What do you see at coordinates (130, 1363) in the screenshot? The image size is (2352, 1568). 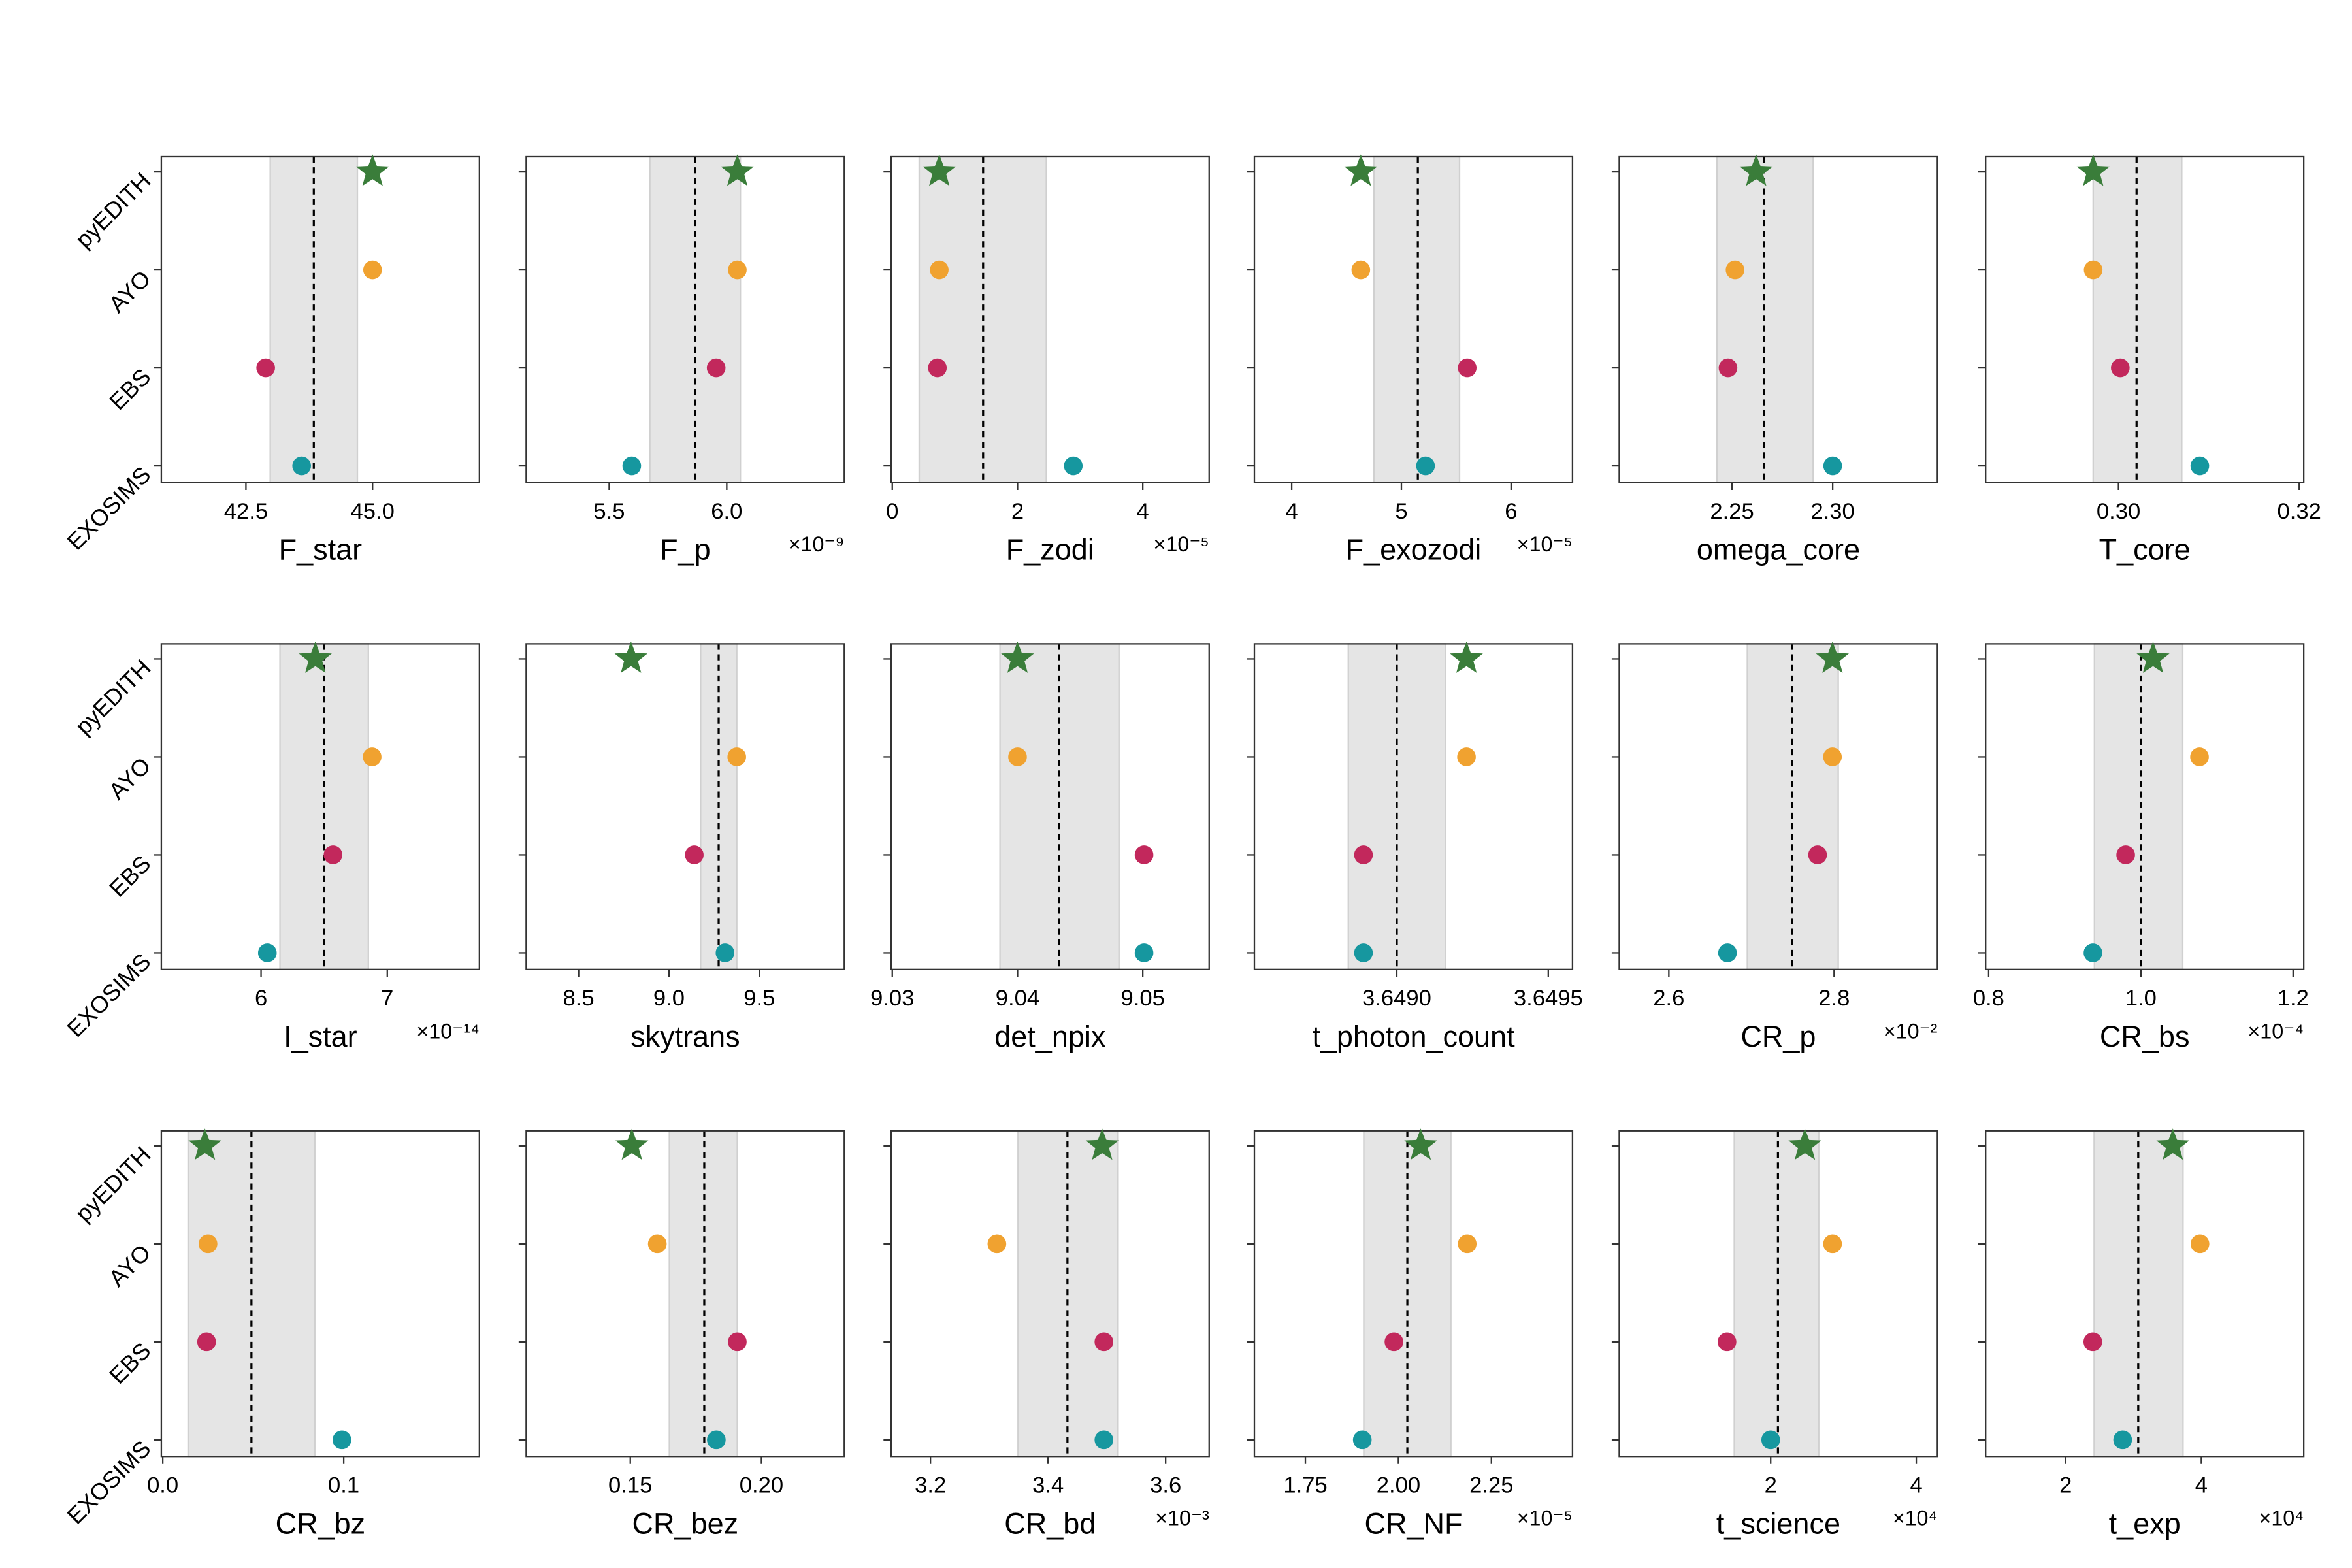 I see `y-tick-label: EBS` at bounding box center [130, 1363].